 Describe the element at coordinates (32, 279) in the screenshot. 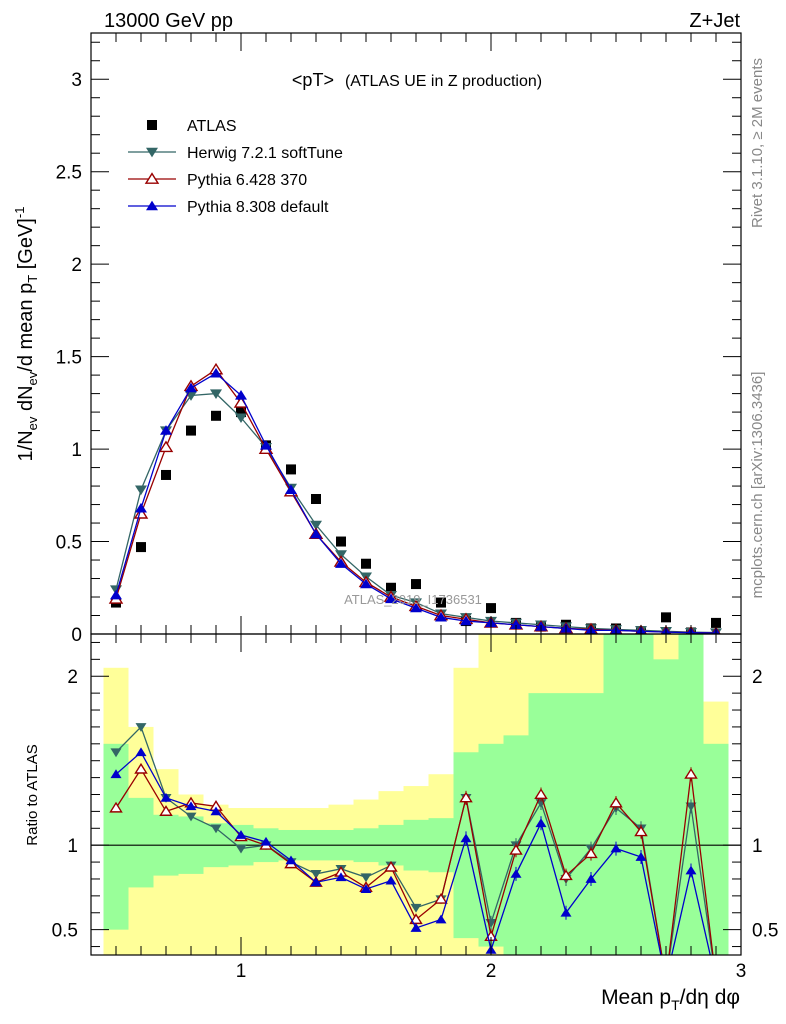

I see `ylabel-sub: T` at that location.